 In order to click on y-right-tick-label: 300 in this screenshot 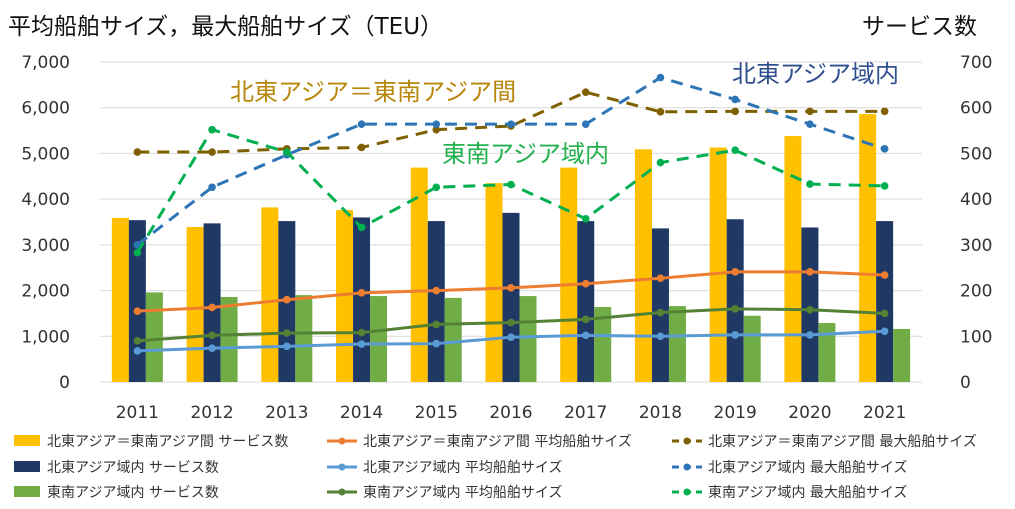, I will do `click(976, 246)`.